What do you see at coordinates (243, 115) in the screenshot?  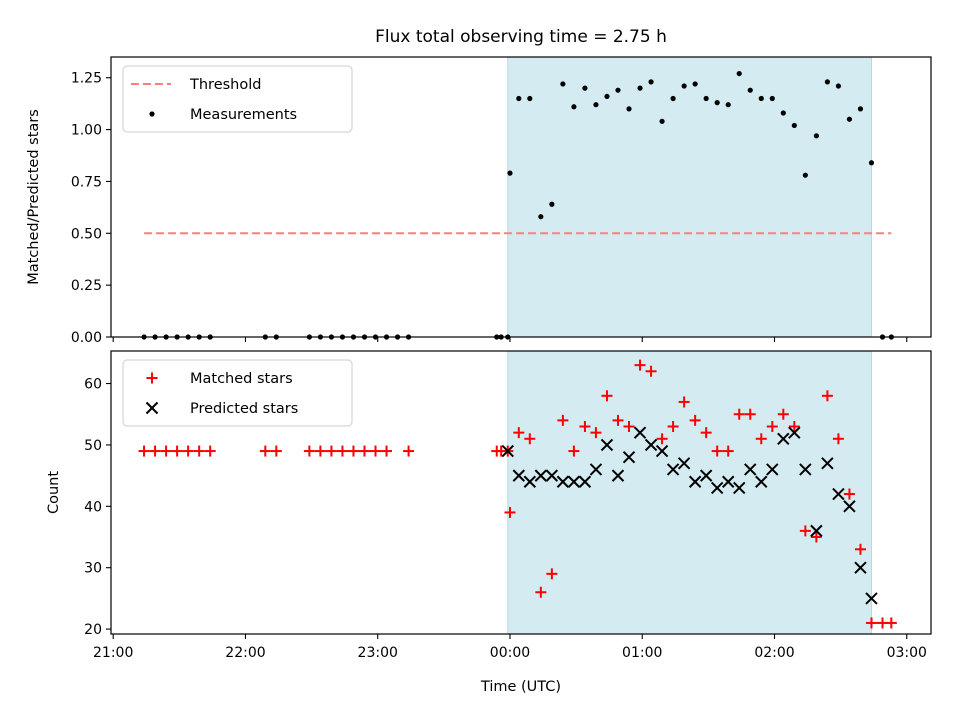 I see `legend-measurements-label: Measurements` at bounding box center [243, 115].